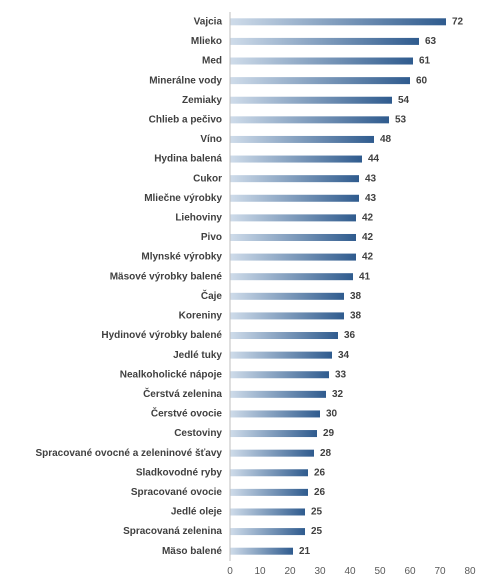 The width and height of the screenshot is (477, 577). What do you see at coordinates (172, 531) in the screenshot?
I see `category-label: Spracovaná zelenina` at bounding box center [172, 531].